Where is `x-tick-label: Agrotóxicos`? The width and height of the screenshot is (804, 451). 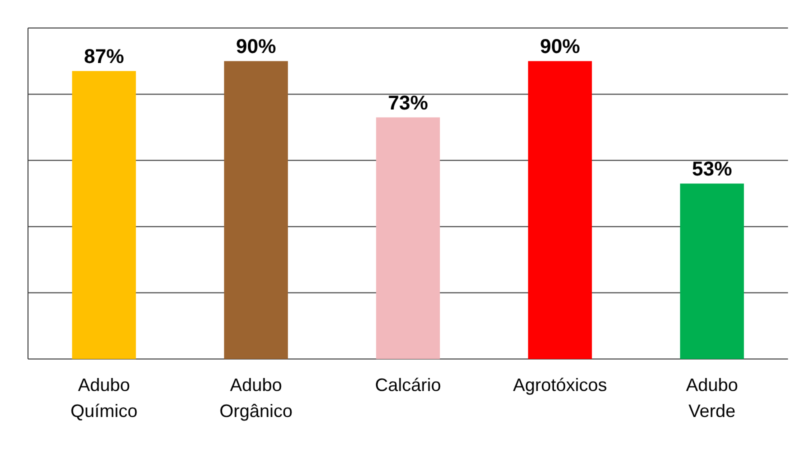 x-tick-label: Agrotóxicos is located at coordinates (560, 385).